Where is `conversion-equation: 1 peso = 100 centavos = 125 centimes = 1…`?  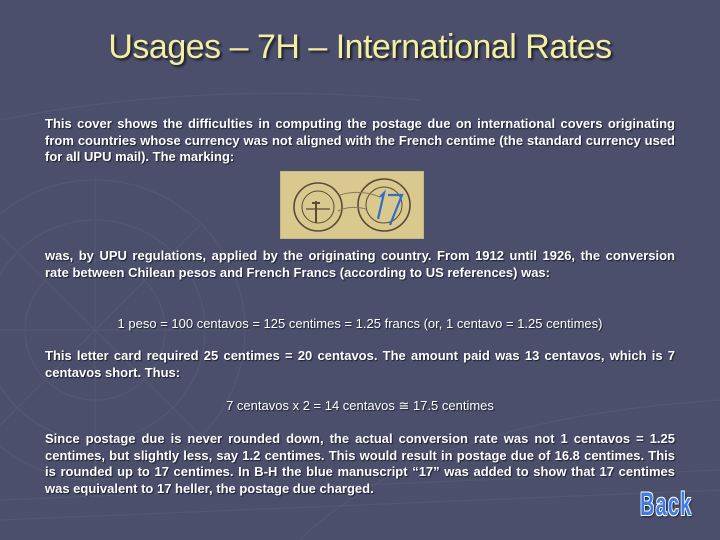
conversion-equation: 1 peso = 100 centavos = 125 centimes = 1… is located at coordinates (360, 323).